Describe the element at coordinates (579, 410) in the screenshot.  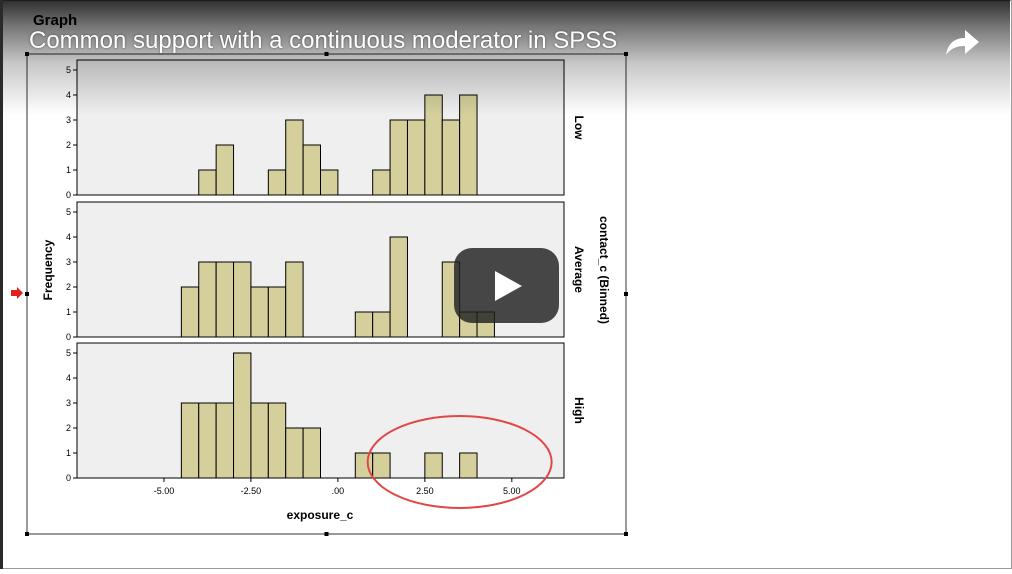
I see `panel-label: High` at that location.